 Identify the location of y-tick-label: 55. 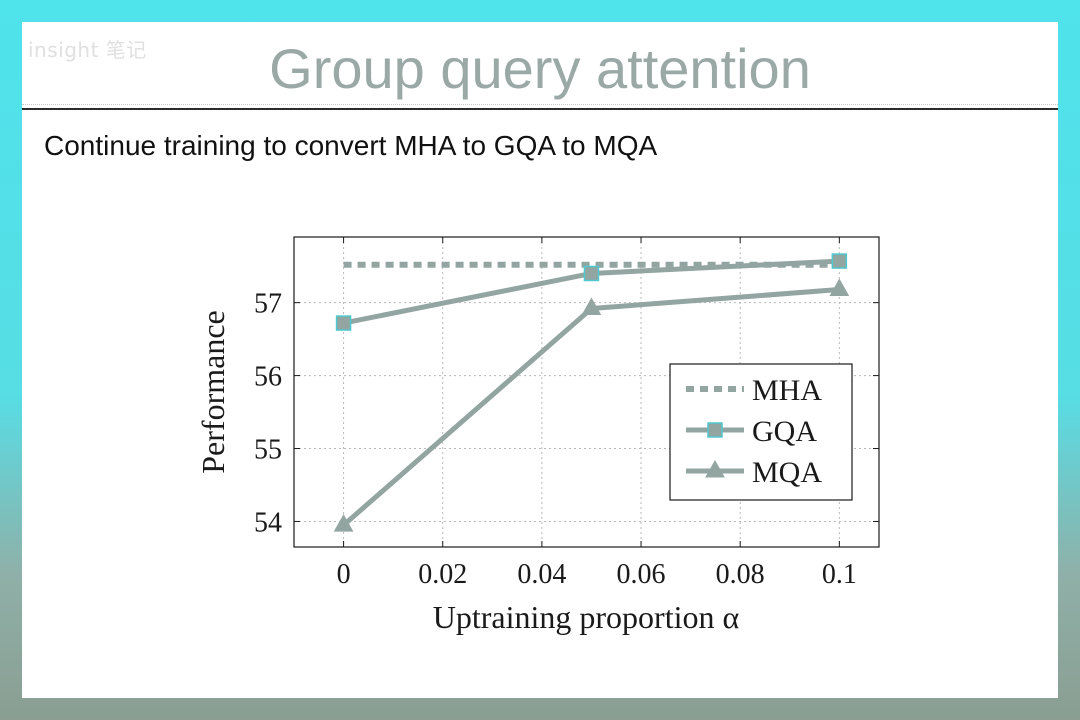
(268, 450).